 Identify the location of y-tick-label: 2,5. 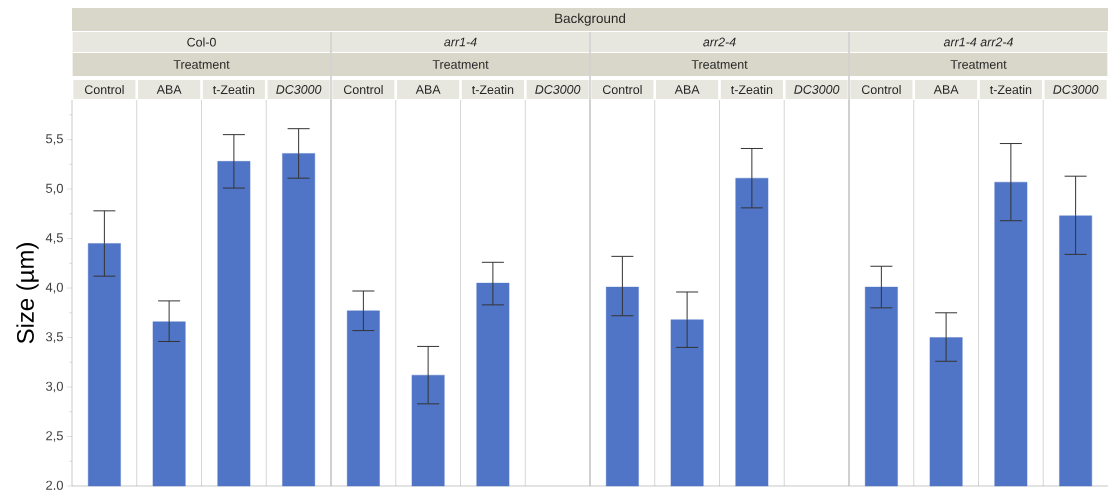
(54, 436).